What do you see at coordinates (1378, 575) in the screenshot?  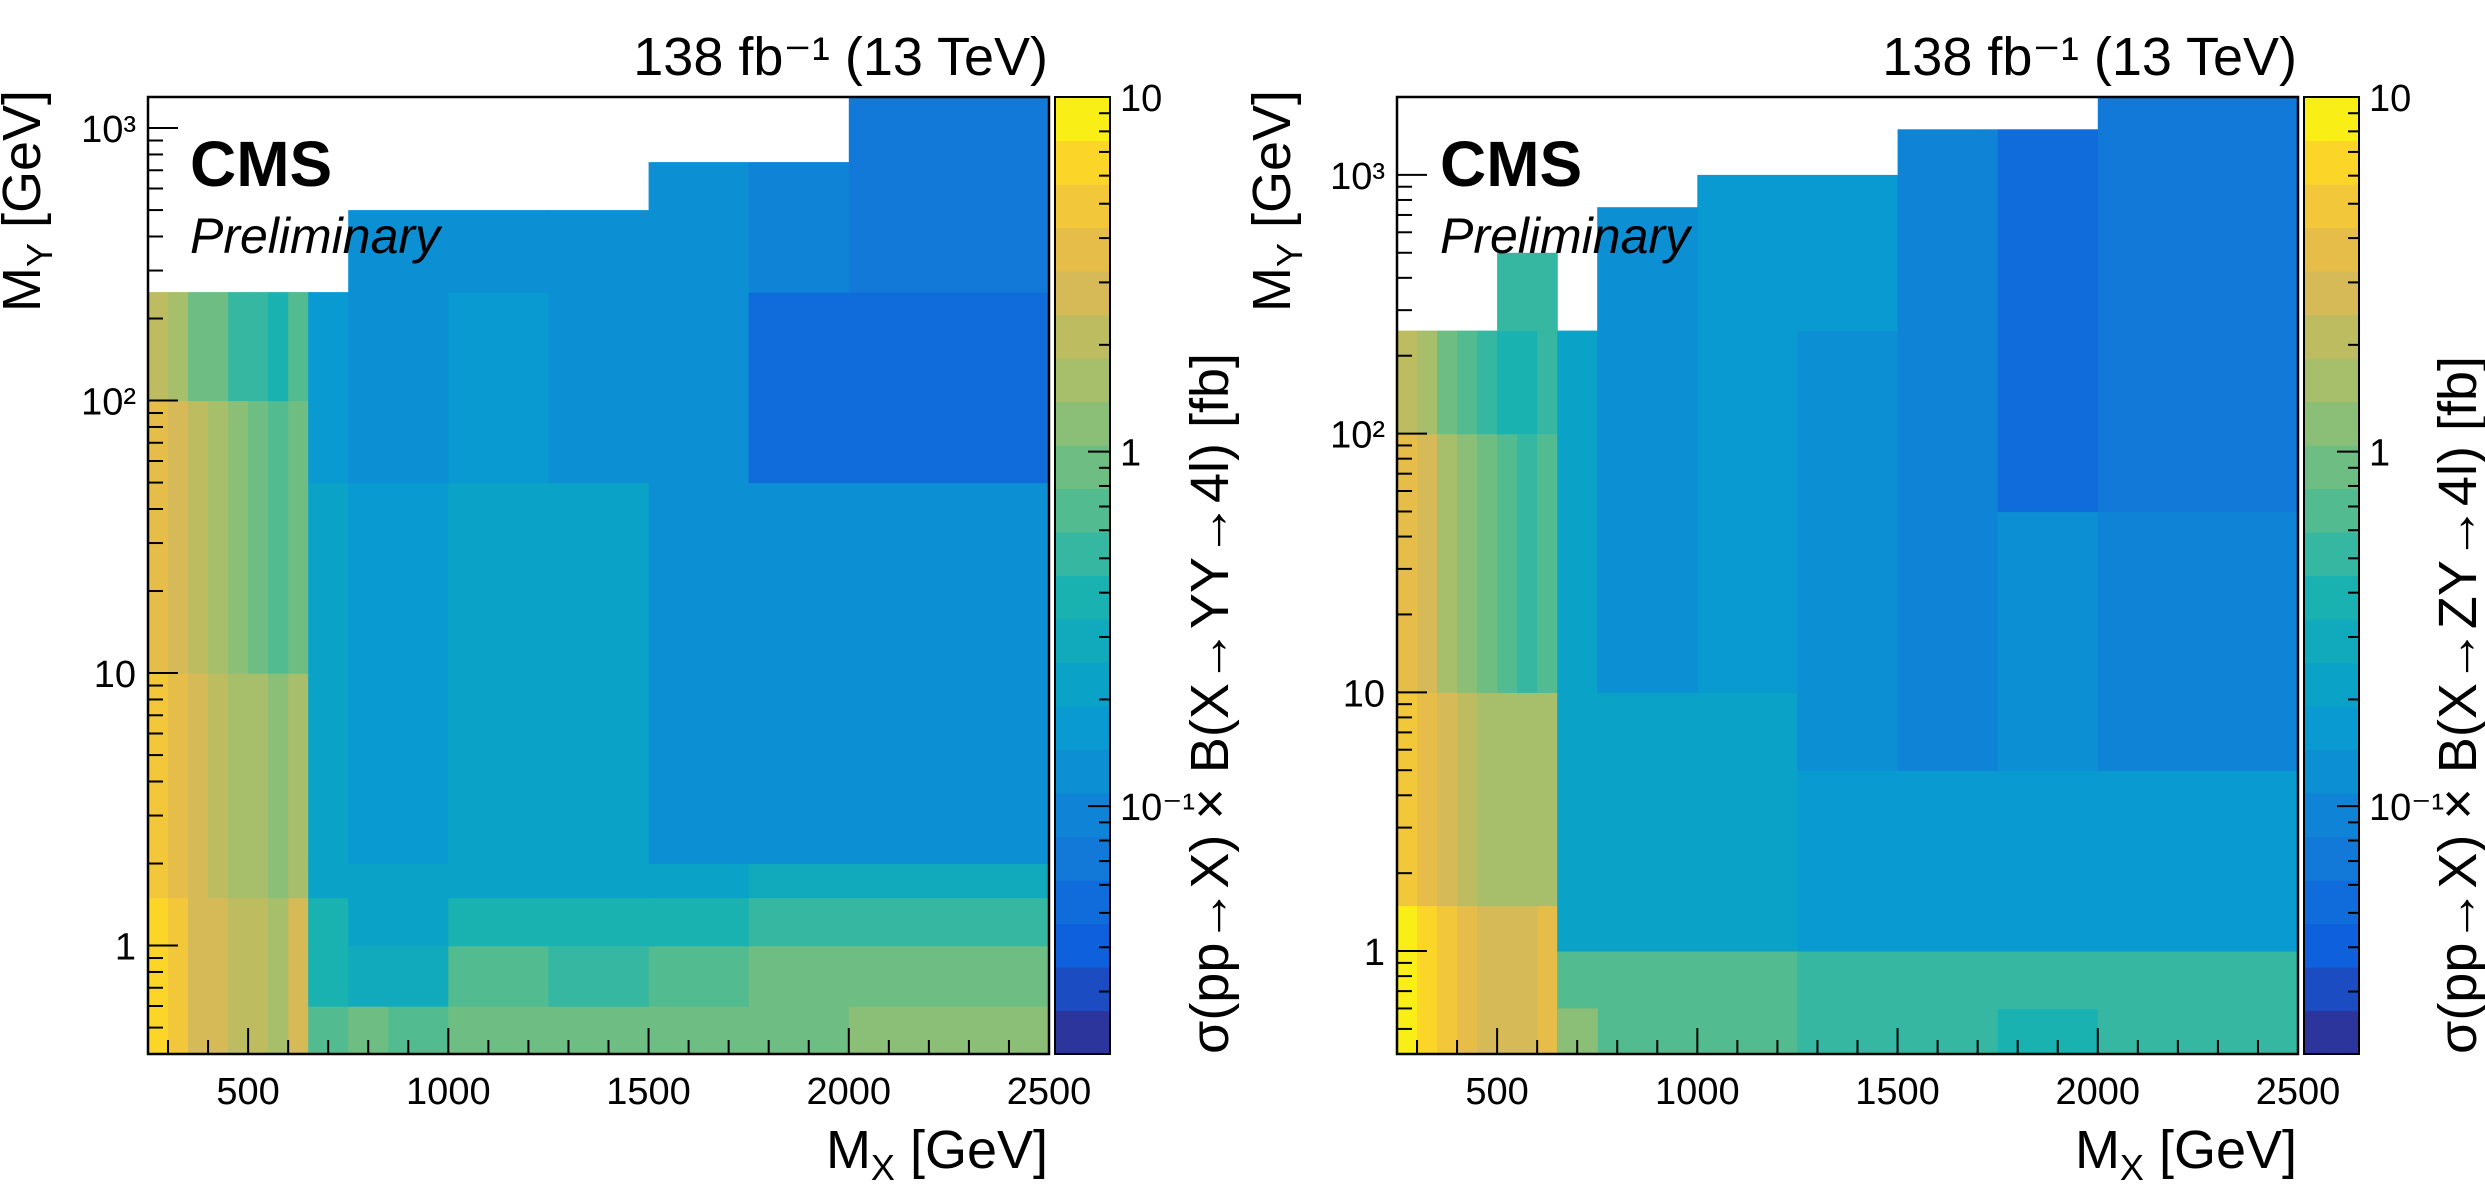 I see `y-axis: 1 10 10² 10³` at bounding box center [1378, 575].